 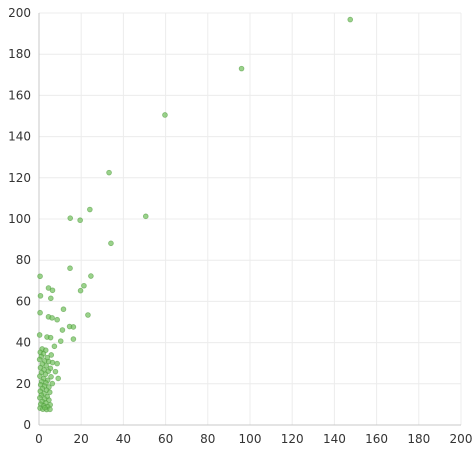 What do you see at coordinates (418, 439) in the screenshot?
I see `x-tick-label: 180` at bounding box center [418, 439].